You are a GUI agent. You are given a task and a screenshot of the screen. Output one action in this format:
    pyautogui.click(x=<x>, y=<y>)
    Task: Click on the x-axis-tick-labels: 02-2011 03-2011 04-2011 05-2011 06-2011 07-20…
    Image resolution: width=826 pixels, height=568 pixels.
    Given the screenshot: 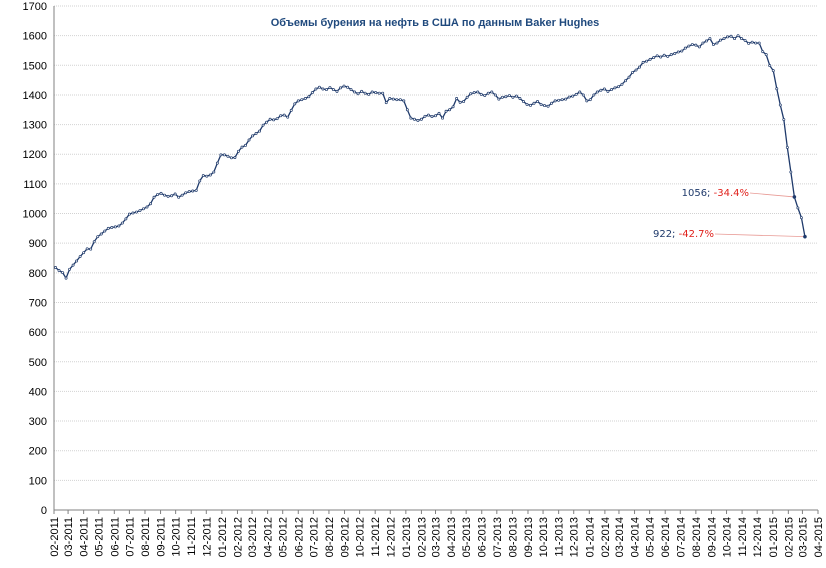 What is the action you would take?
    pyautogui.click(x=437, y=533)
    